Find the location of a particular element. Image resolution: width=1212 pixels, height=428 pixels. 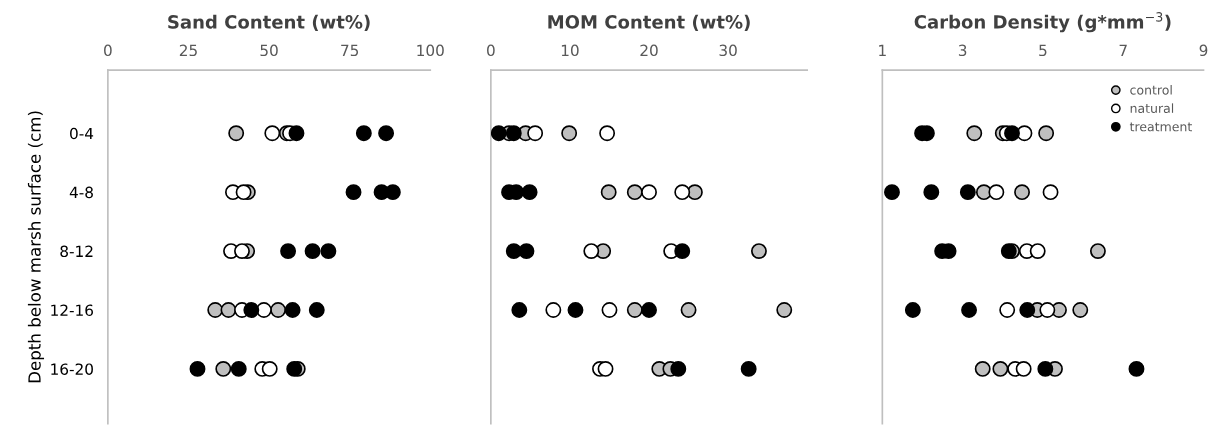

x-tick-label: 5 is located at coordinates (1043, 50).